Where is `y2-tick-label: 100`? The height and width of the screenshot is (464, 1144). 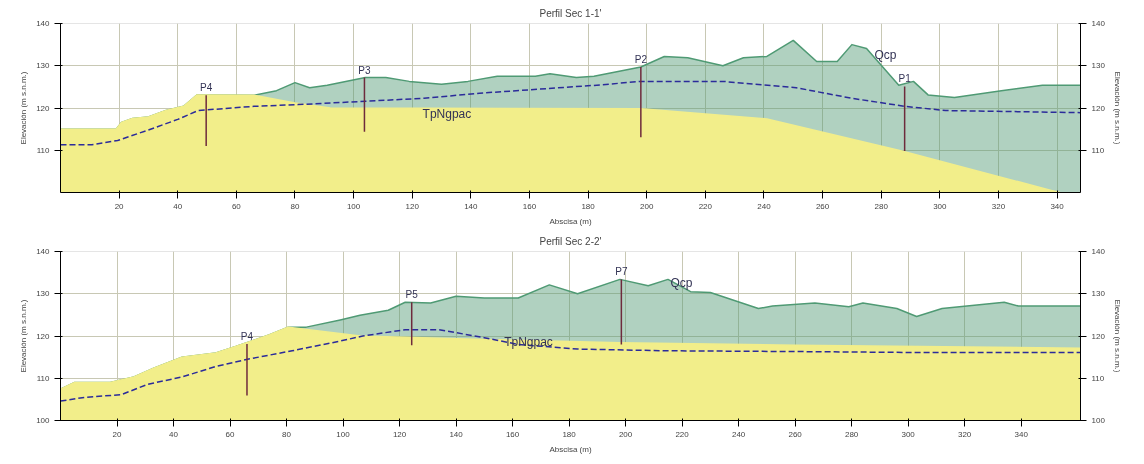 y2-tick-label: 100 is located at coordinates (1098, 420).